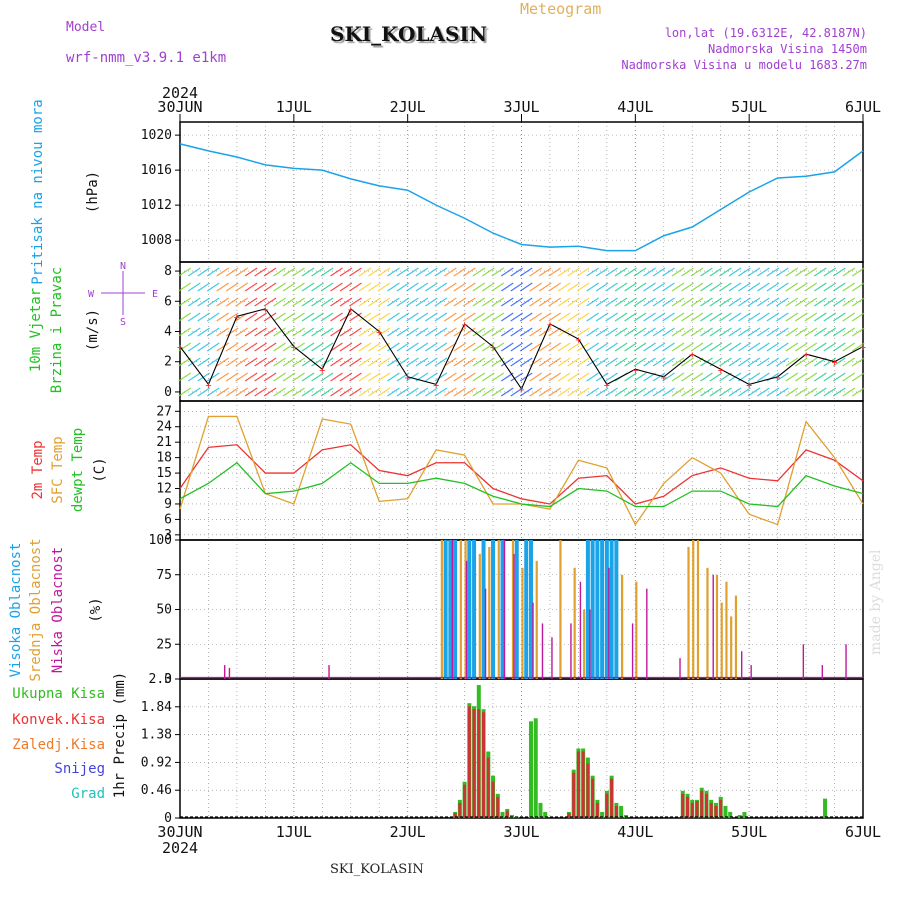 The height and width of the screenshot is (900, 900). What do you see at coordinates (168, 535) in the screenshot?
I see `y-tick-label: 3` at bounding box center [168, 535].